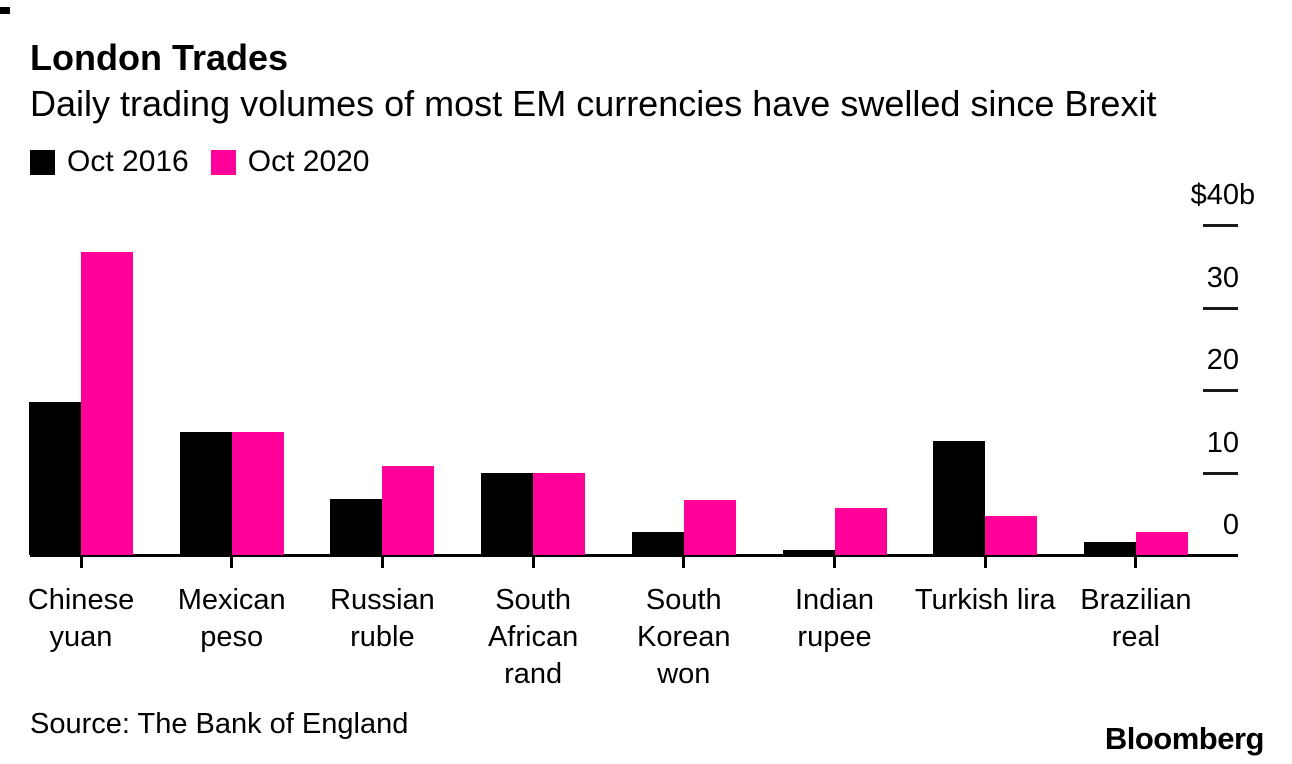 The image size is (1292, 764). Describe the element at coordinates (356, 527) in the screenshot. I see `bar-oct-2016-russian-ruble` at that location.